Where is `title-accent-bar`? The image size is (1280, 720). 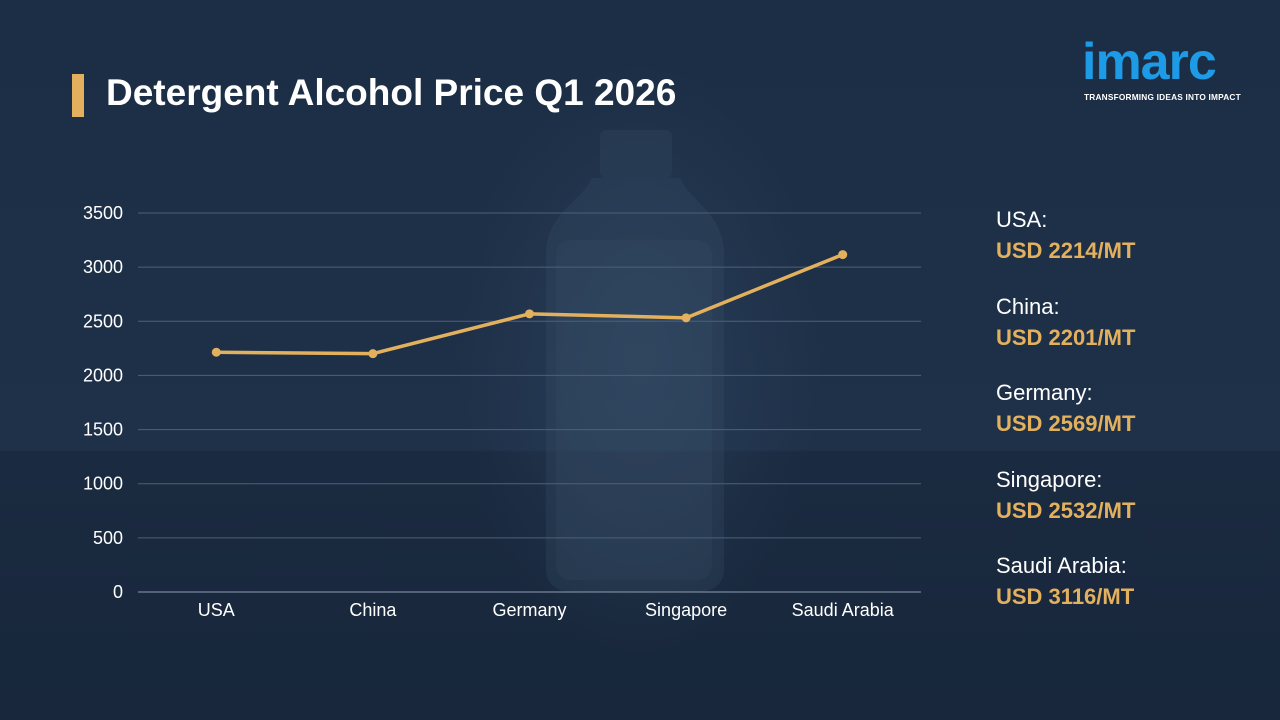 title-accent-bar is located at coordinates (78, 95).